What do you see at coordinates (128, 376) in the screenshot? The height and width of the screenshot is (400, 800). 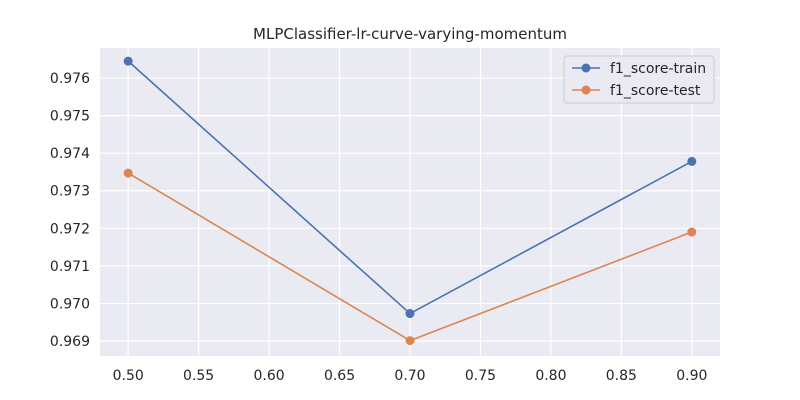 I see `x-tick-label: 0.50` at bounding box center [128, 376].